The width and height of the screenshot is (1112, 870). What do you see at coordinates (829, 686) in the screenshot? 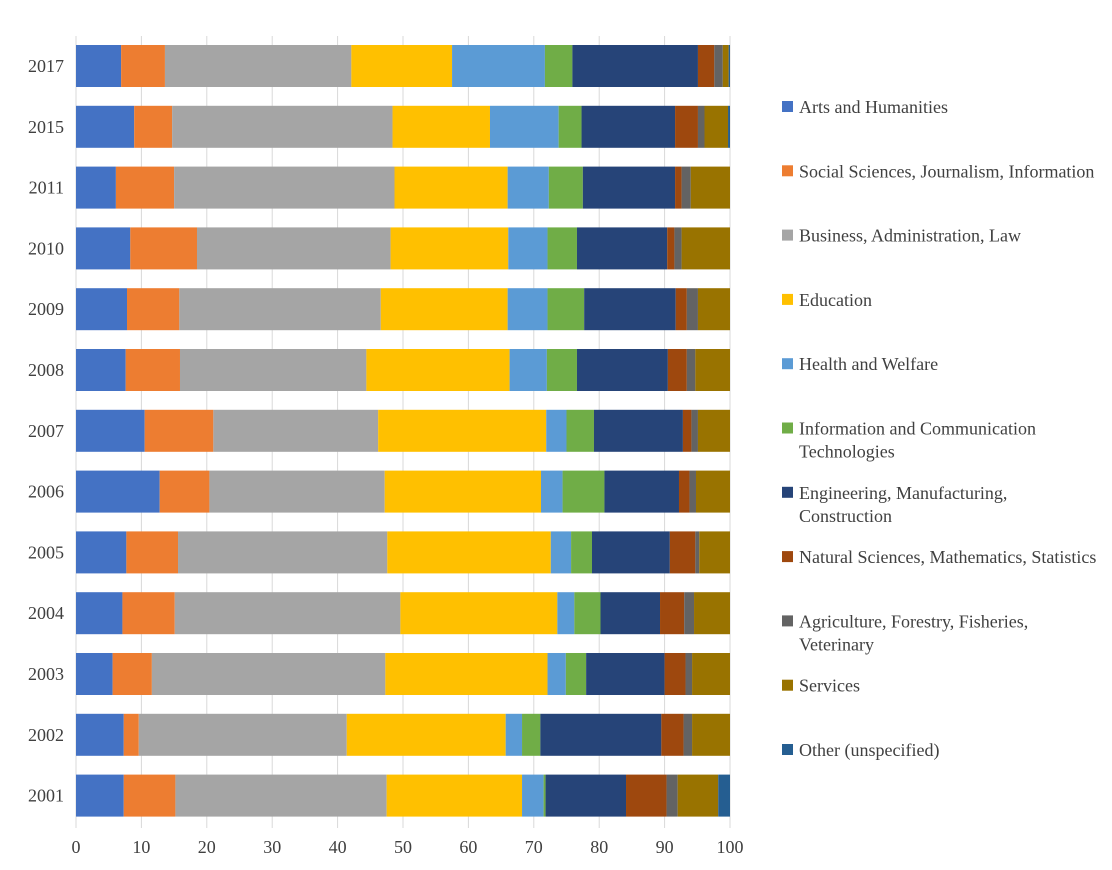
I see `legend-label: Services` at bounding box center [829, 686].